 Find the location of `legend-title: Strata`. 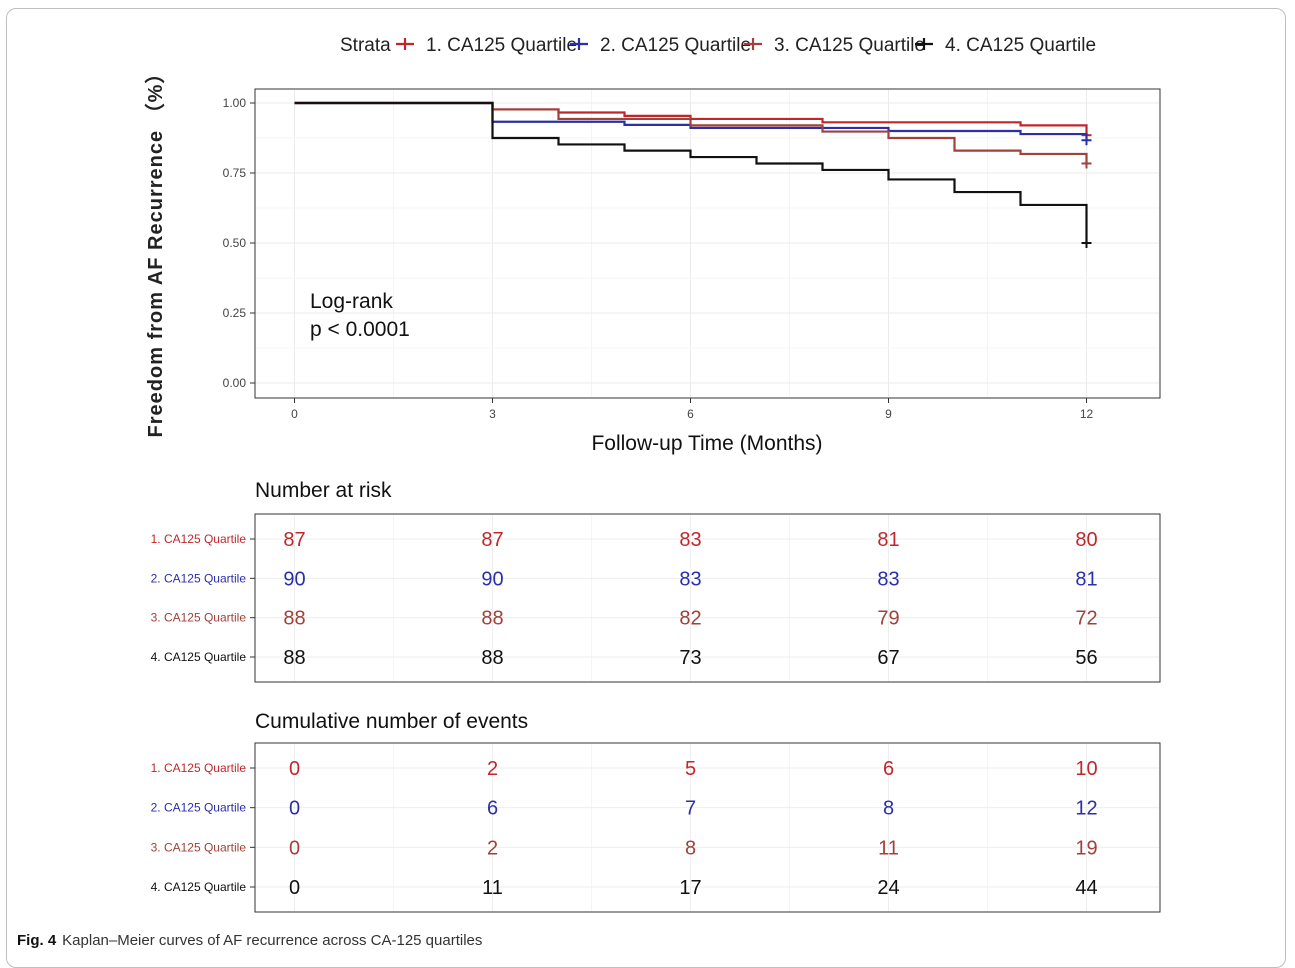

legend-title: Strata is located at coordinates (365, 45).